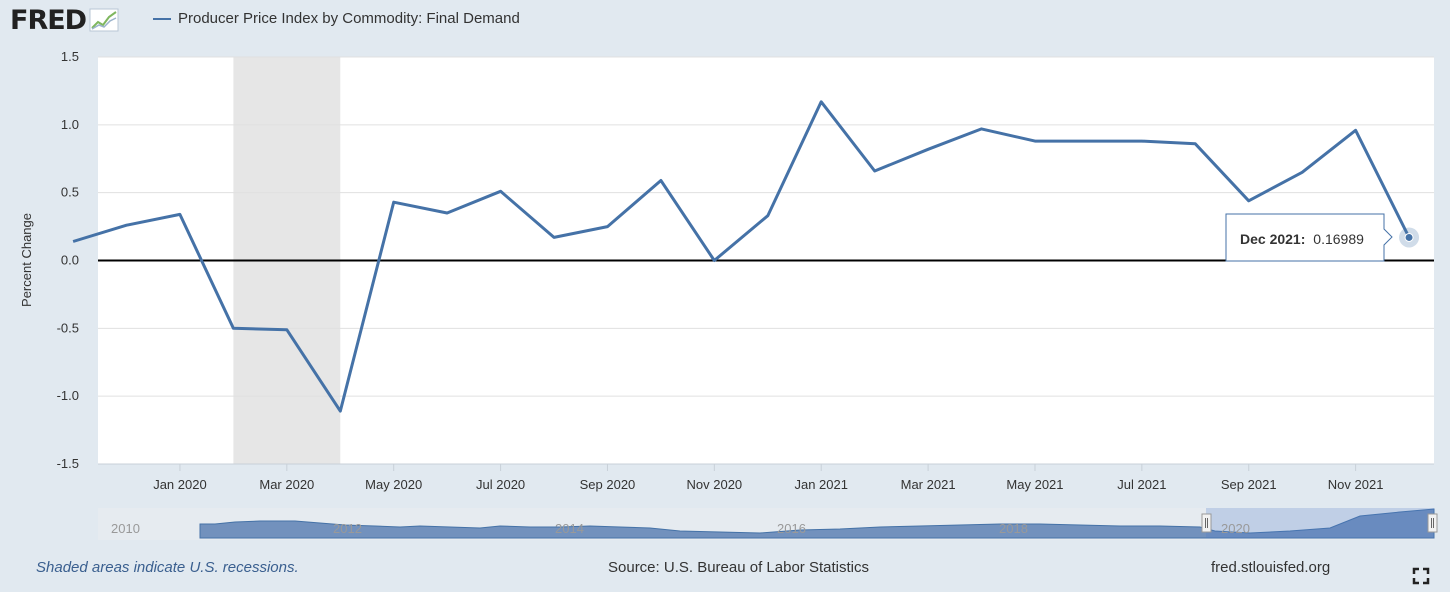  I want to click on navigator-labels: 2010 2012 2014 2016 2018 2020, so click(680, 528).